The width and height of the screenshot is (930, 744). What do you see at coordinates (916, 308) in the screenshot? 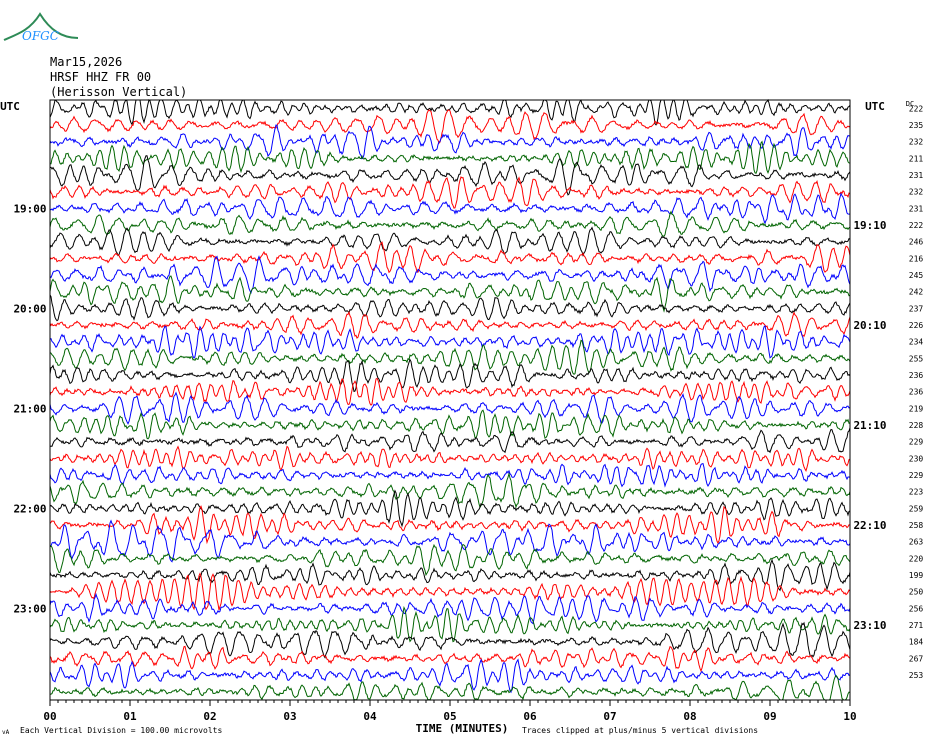
I see `dc-offset-value: 237` at bounding box center [916, 308].